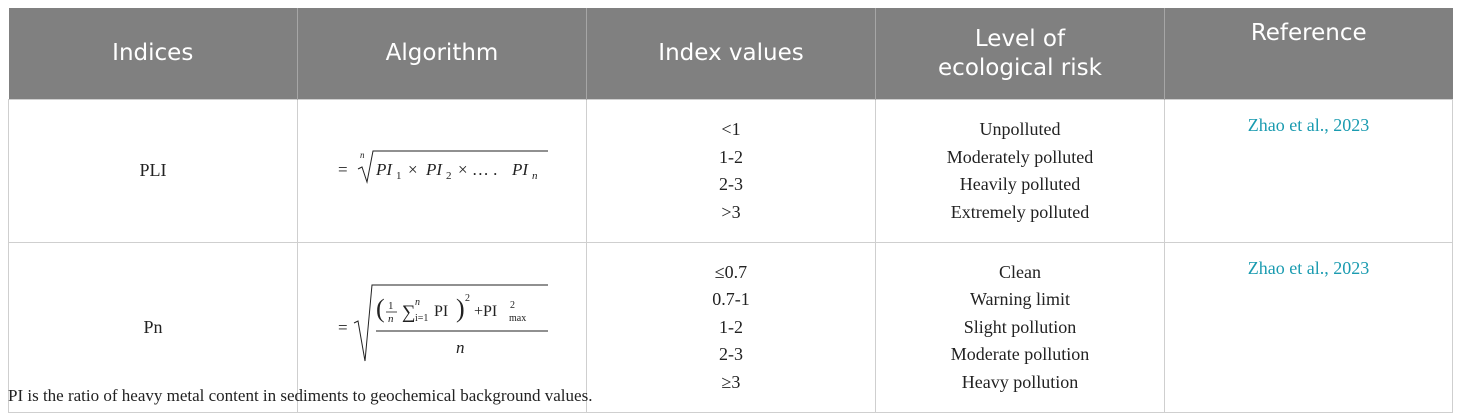 The width and height of the screenshot is (1460, 415). Describe the element at coordinates (441, 311) in the screenshot. I see `formula-pn-pi: PI` at that location.